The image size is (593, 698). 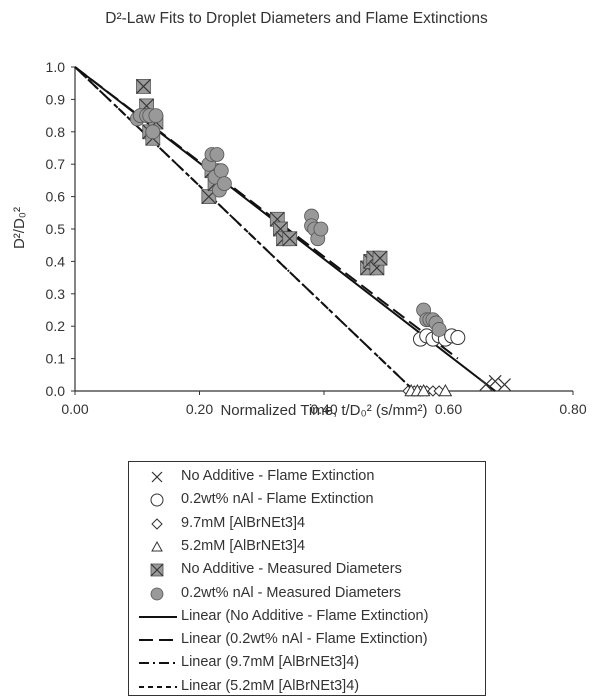 What do you see at coordinates (243, 522) in the screenshot?
I see `legend-label: 9.7mM [AlBrNEt3]4` at bounding box center [243, 522].